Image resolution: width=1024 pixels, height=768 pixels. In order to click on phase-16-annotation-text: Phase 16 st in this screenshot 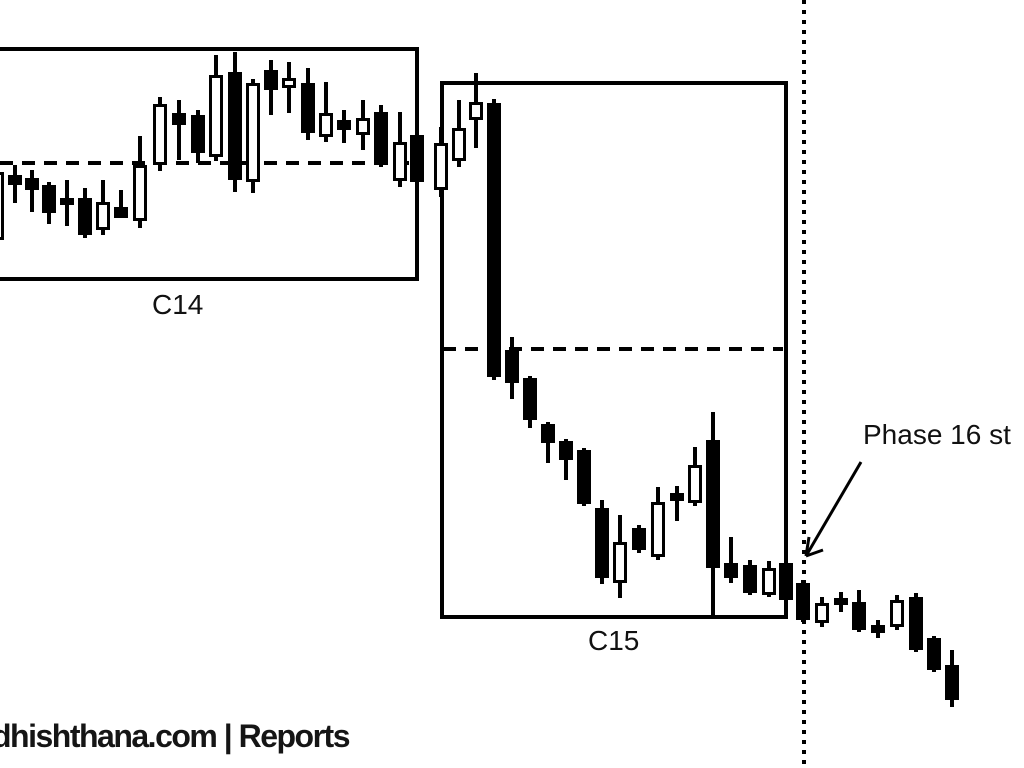, I will do `click(937, 434)`.